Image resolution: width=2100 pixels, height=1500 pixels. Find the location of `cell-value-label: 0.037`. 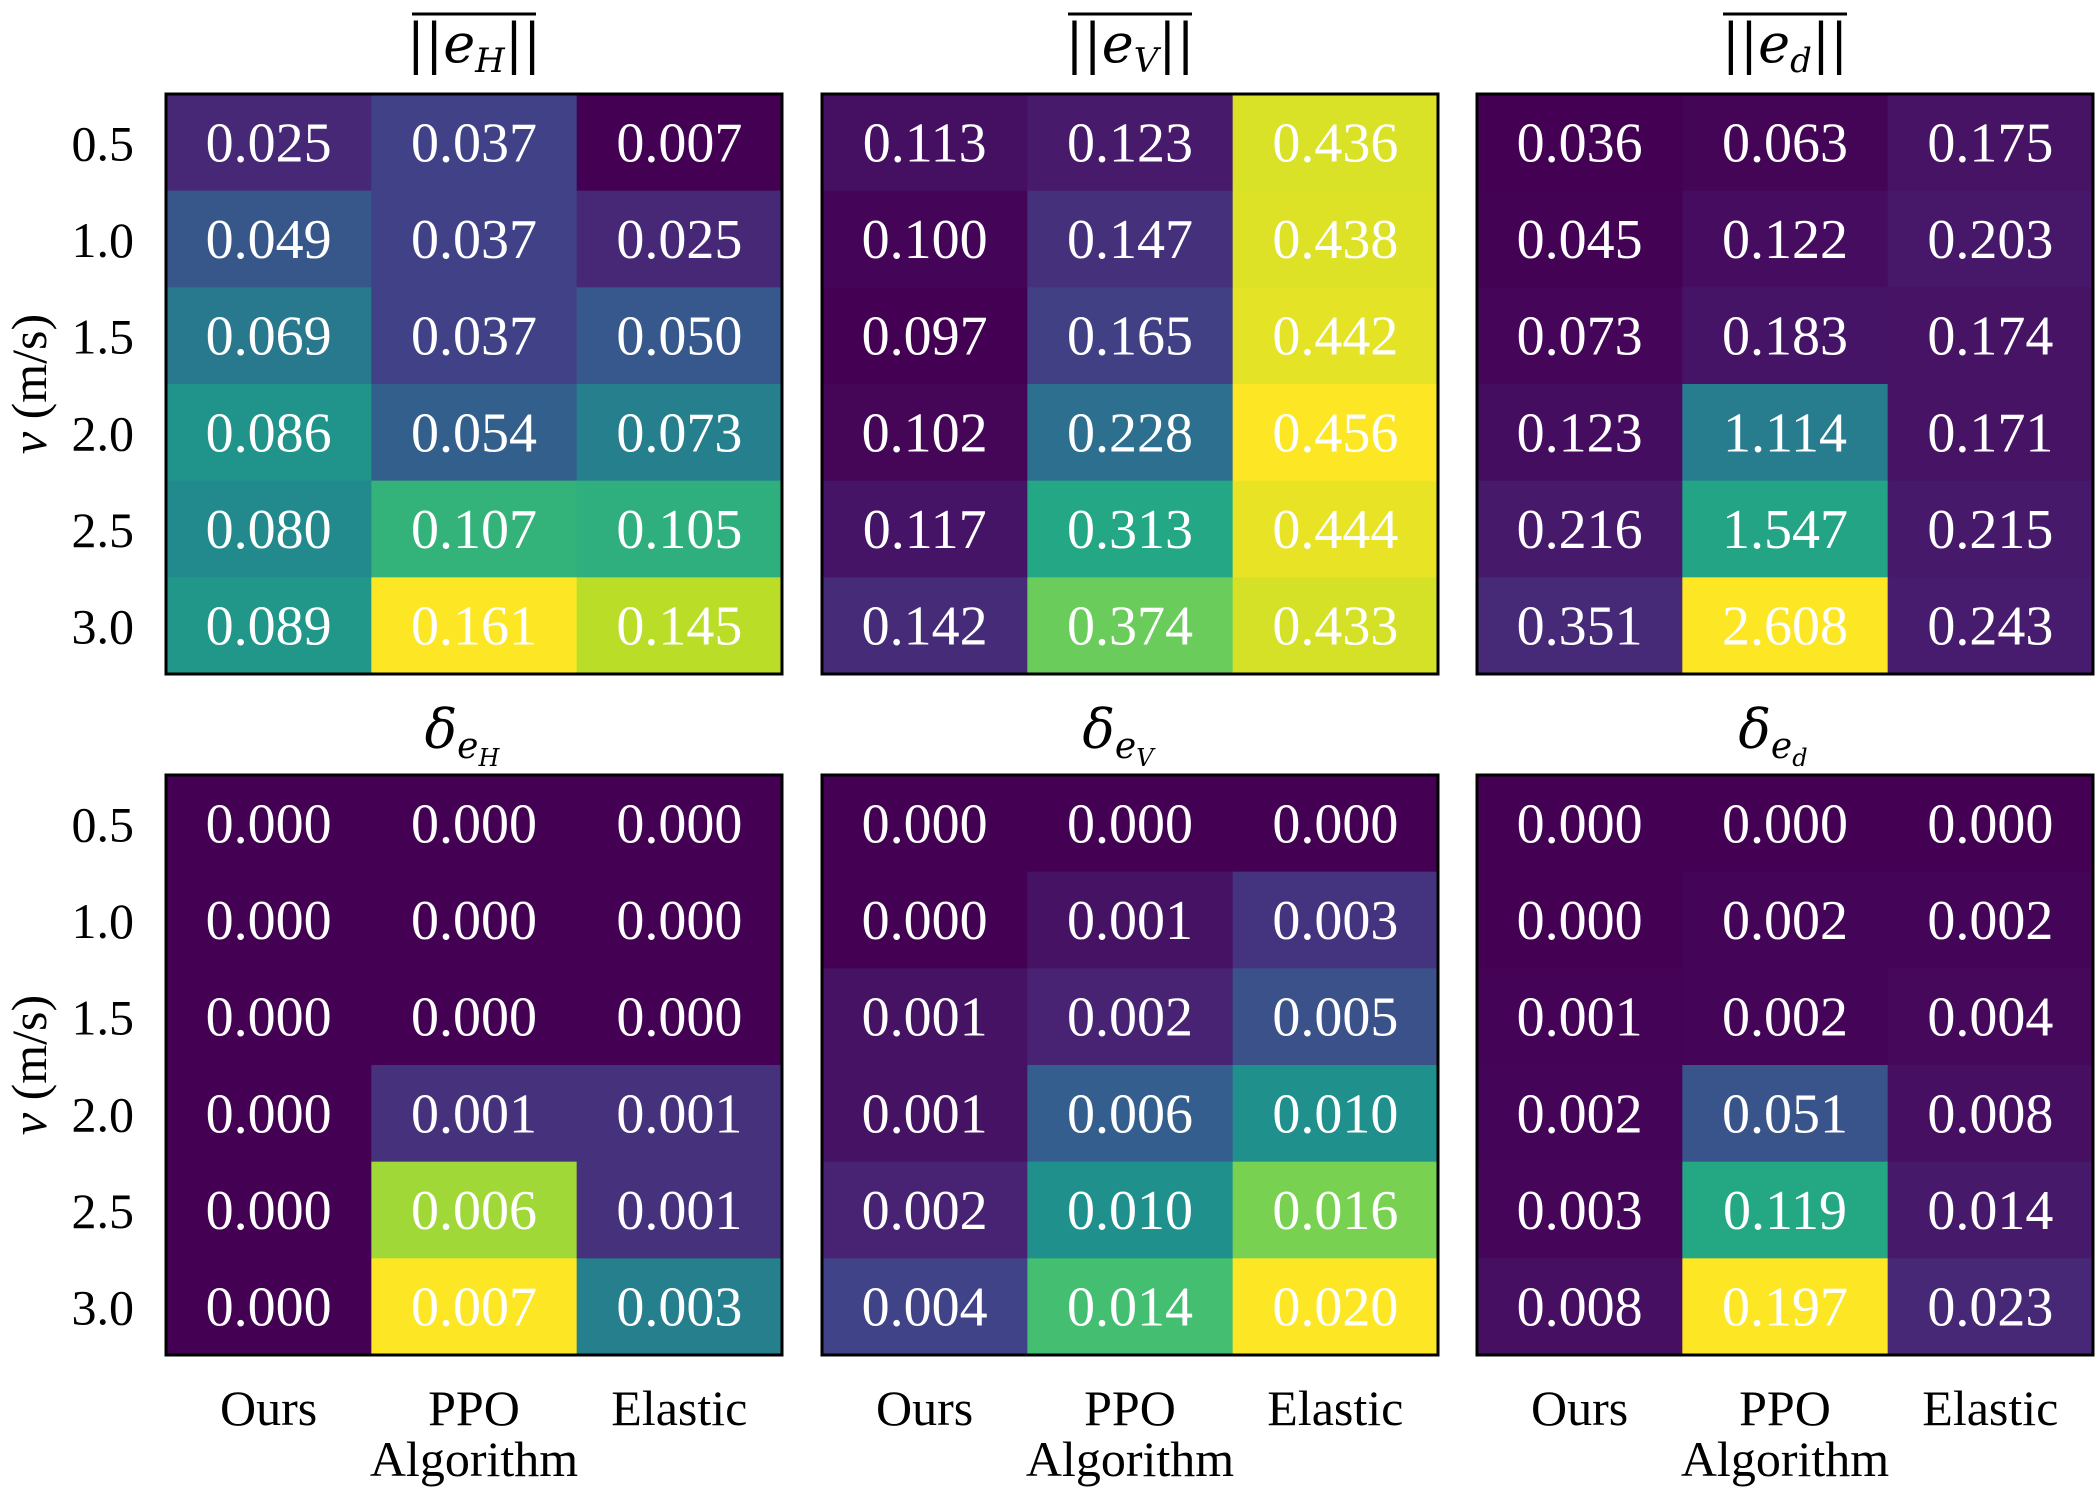

cell-value-label: 0.037 is located at coordinates (474, 143).